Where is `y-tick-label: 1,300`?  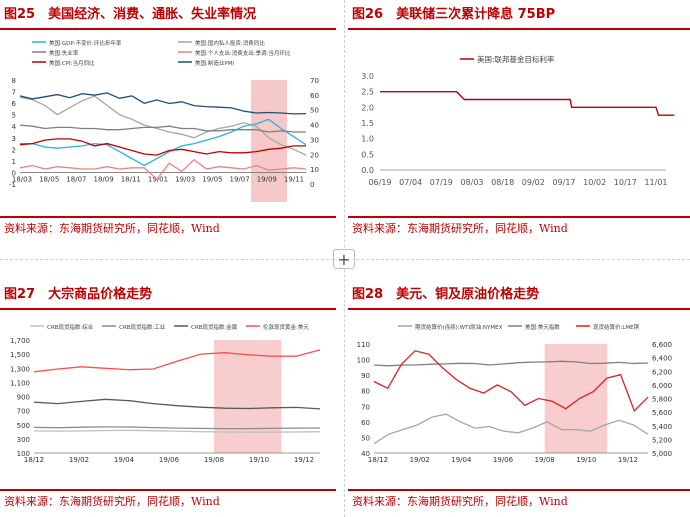
y-tick-label: 1,300 is located at coordinates (20, 369).